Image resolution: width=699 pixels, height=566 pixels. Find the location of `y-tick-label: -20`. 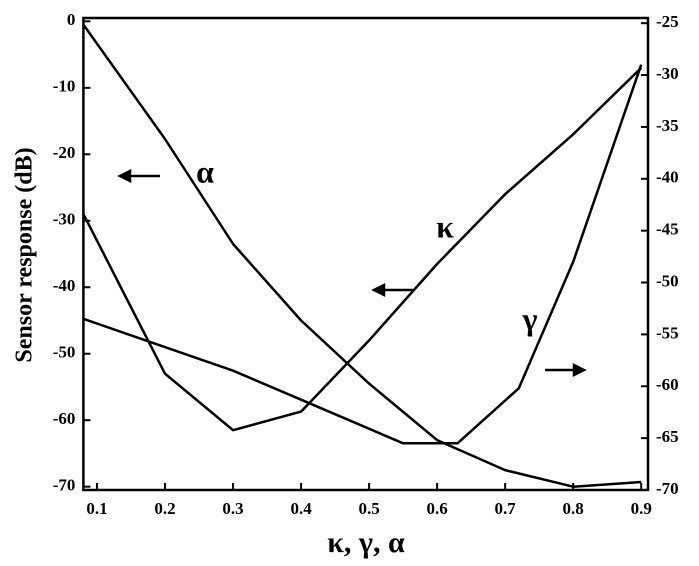

y-tick-label: -20 is located at coordinates (64, 152).